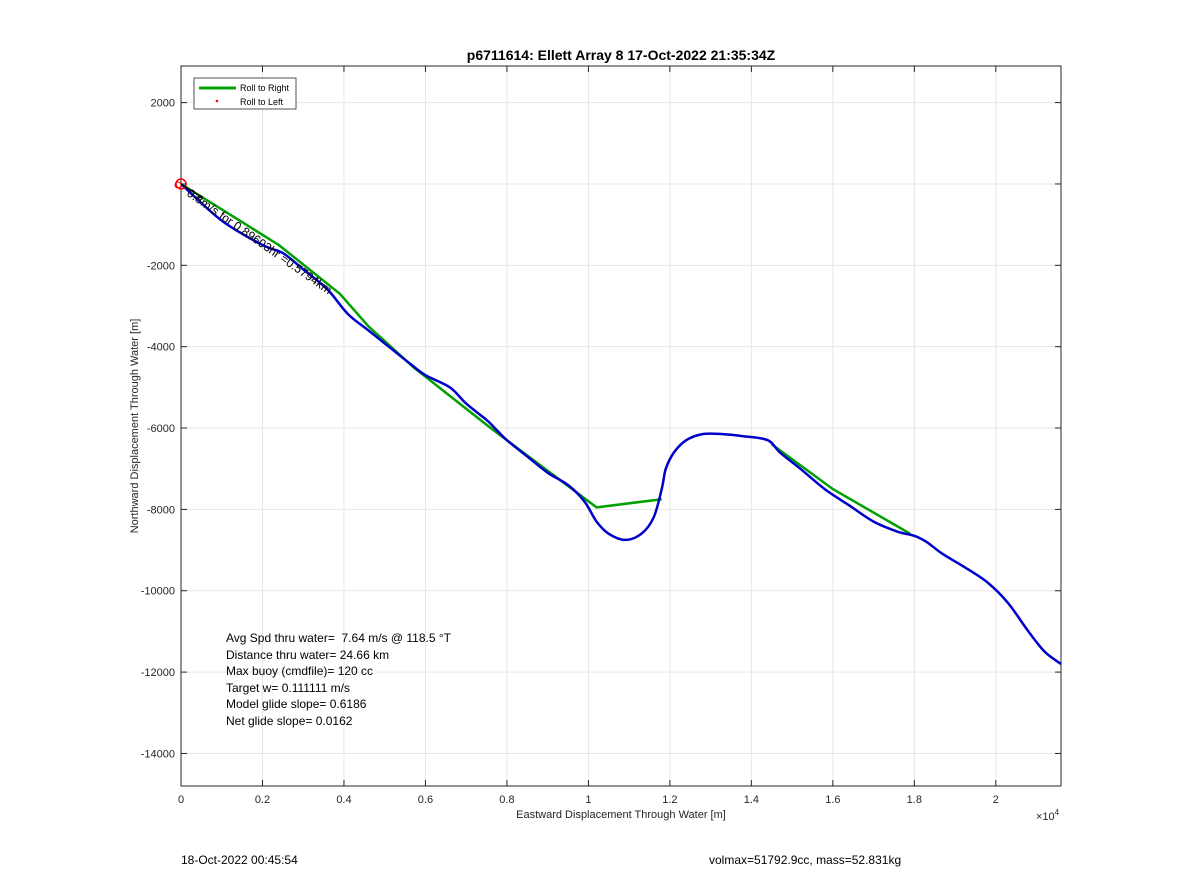 The height and width of the screenshot is (885, 1200). What do you see at coordinates (239, 860) in the screenshot?
I see `footer-date: 18-Oct-2022 00:45:54` at bounding box center [239, 860].